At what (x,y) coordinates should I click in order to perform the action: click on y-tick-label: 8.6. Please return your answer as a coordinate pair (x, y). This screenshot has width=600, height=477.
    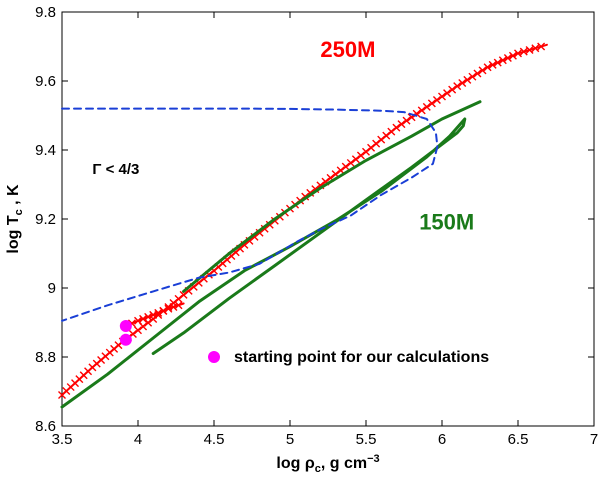
    Looking at the image, I should click on (45, 426).